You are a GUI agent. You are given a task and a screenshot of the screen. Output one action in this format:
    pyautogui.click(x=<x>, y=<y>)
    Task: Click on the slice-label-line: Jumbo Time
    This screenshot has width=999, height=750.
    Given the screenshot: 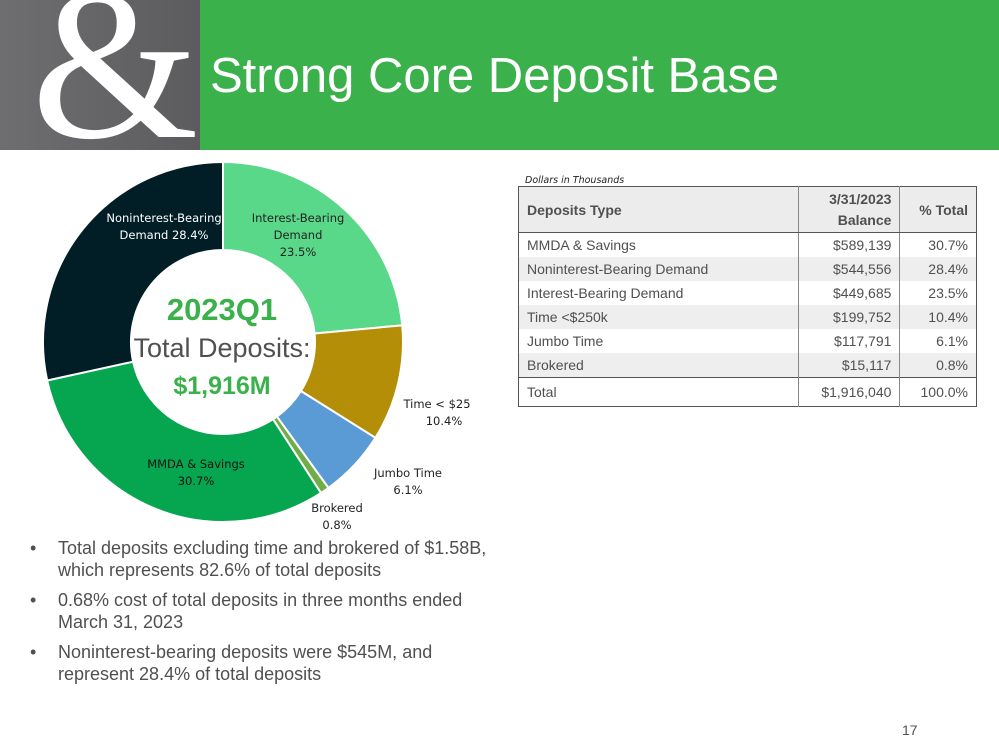 What is the action you would take?
    pyautogui.click(x=407, y=473)
    